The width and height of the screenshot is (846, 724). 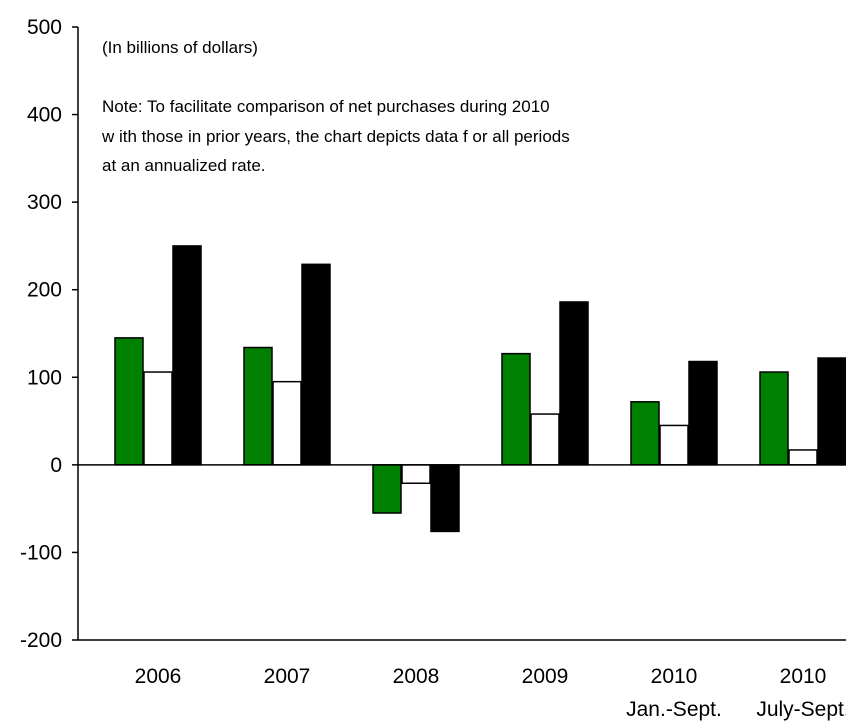 What do you see at coordinates (258, 406) in the screenshot?
I see `bar-series-1-2007` at bounding box center [258, 406].